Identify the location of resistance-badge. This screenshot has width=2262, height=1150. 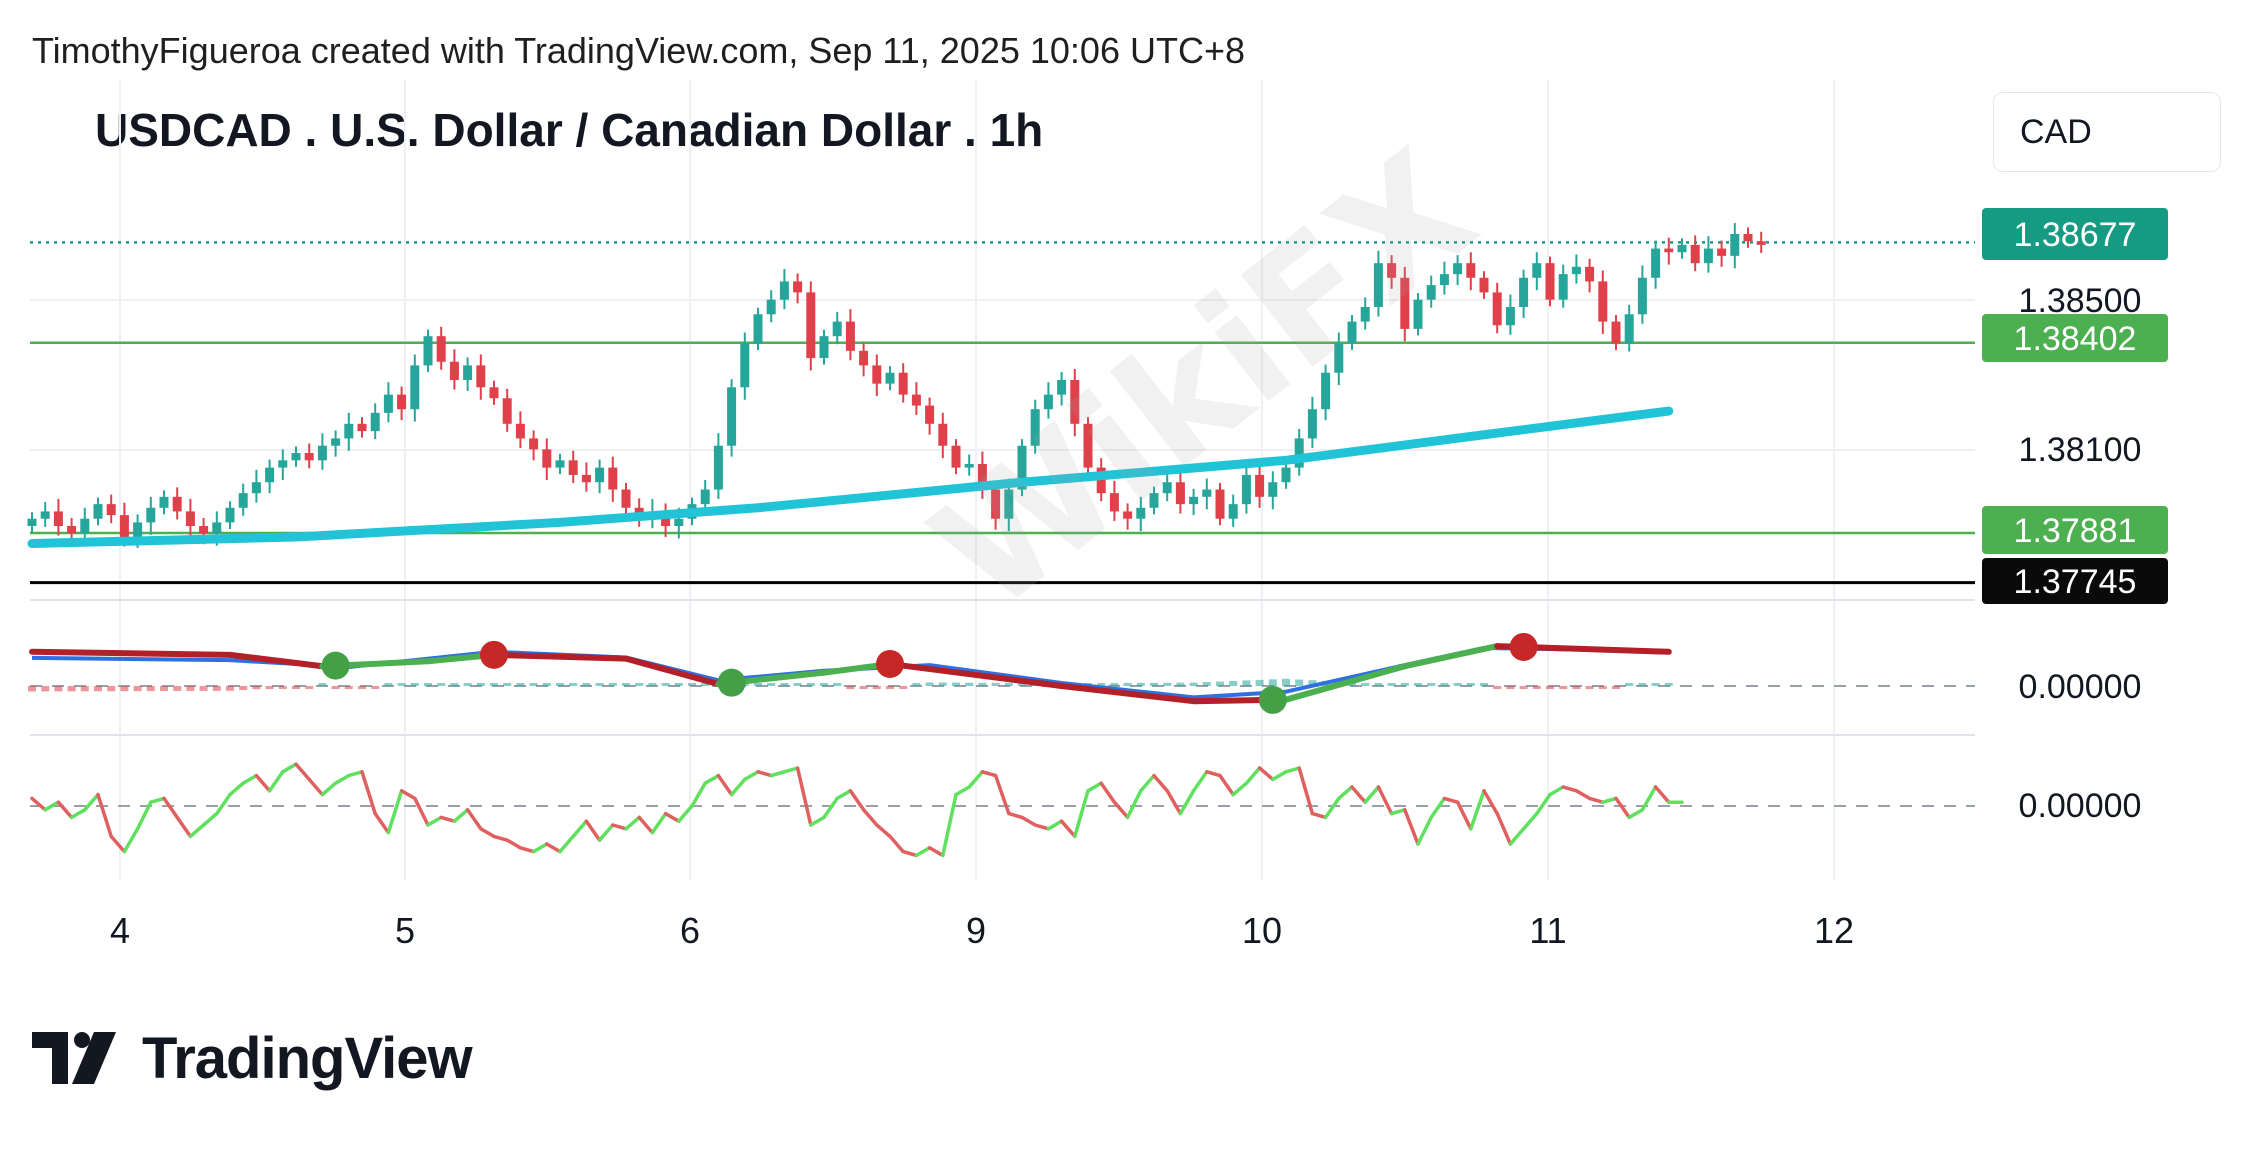
(2075, 338).